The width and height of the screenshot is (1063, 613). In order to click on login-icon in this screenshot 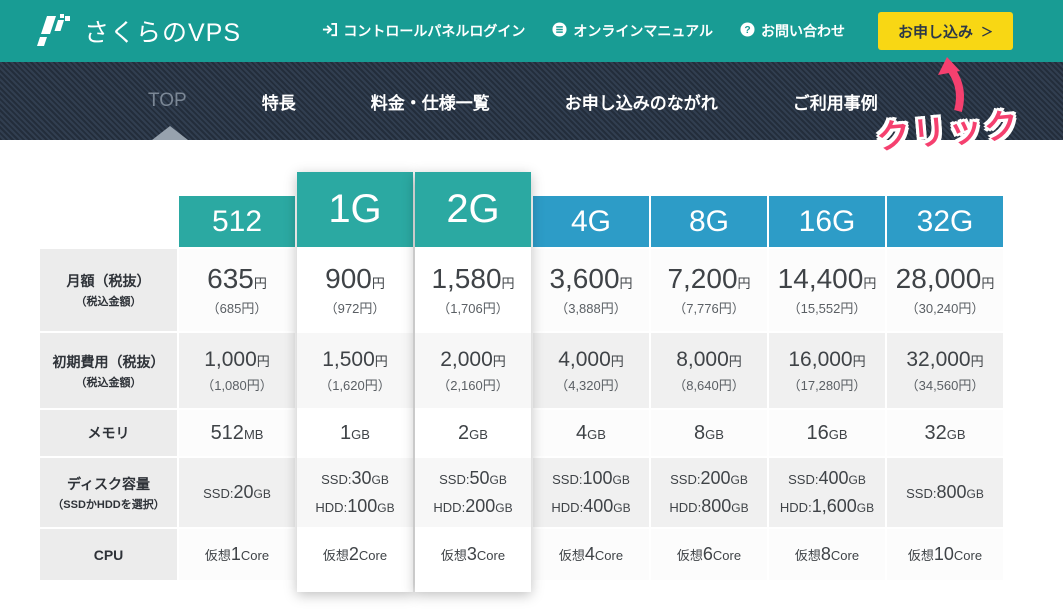, I will do `click(330, 31)`.